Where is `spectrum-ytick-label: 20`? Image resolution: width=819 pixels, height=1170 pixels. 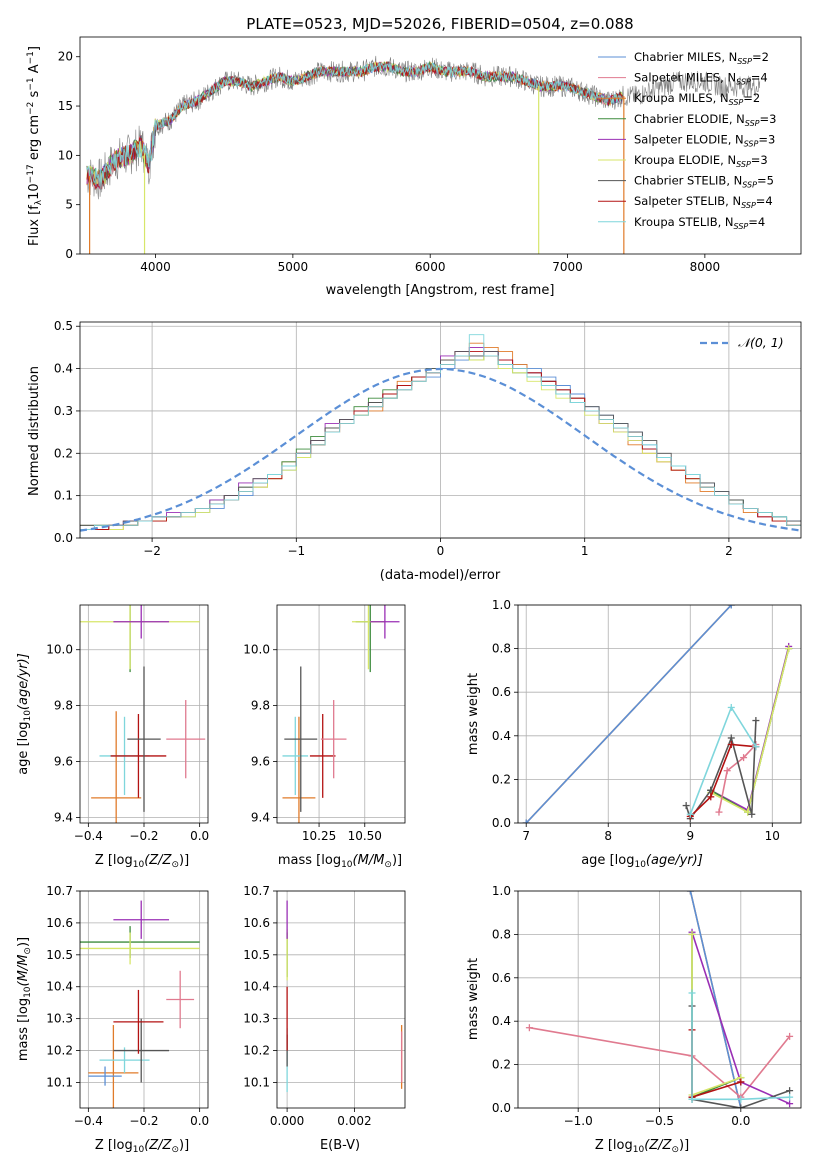
spectrum-ytick-label: 20 is located at coordinates (65, 57).